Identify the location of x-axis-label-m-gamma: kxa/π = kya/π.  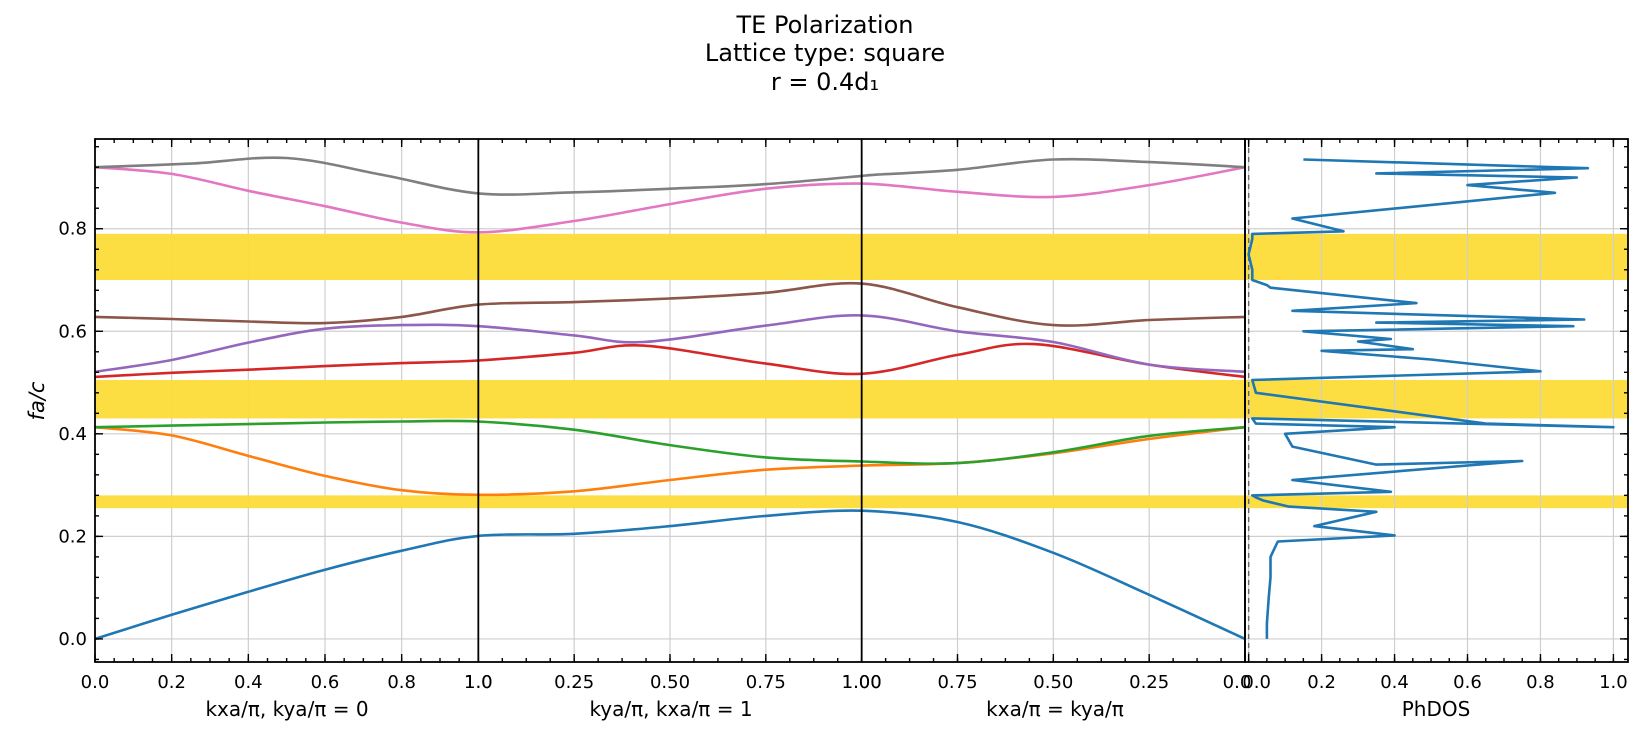
(1055, 709).